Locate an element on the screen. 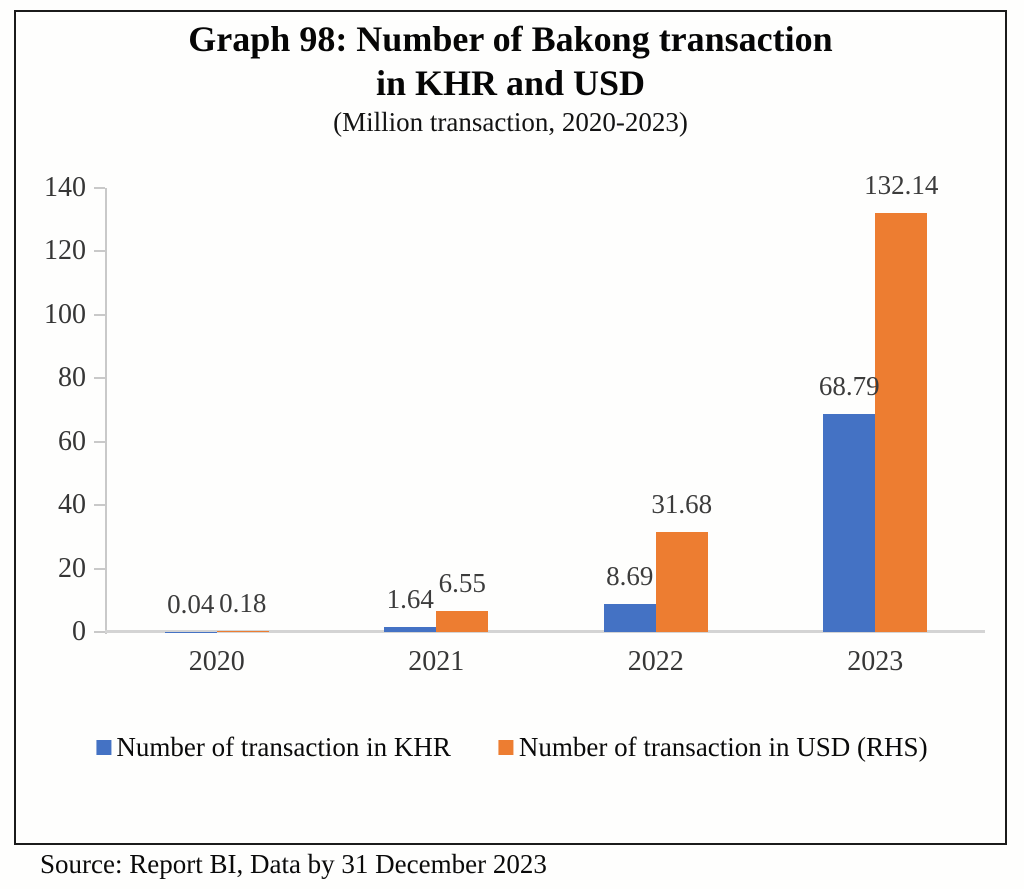 This screenshot has height=889, width=1024. y-tick-label: 20 is located at coordinates (72, 568).